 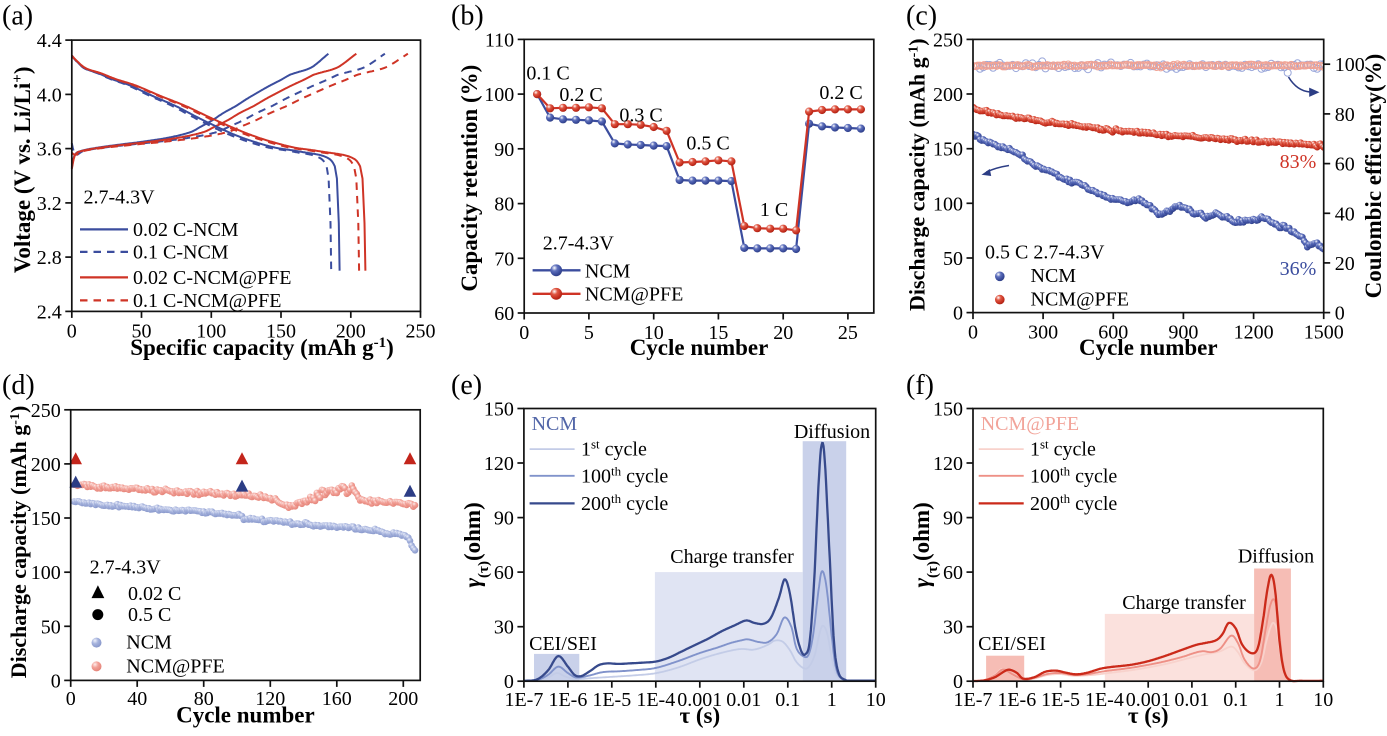 What do you see at coordinates (49, 204) in the screenshot?
I see `svg-text: 3.2` at bounding box center [49, 204].